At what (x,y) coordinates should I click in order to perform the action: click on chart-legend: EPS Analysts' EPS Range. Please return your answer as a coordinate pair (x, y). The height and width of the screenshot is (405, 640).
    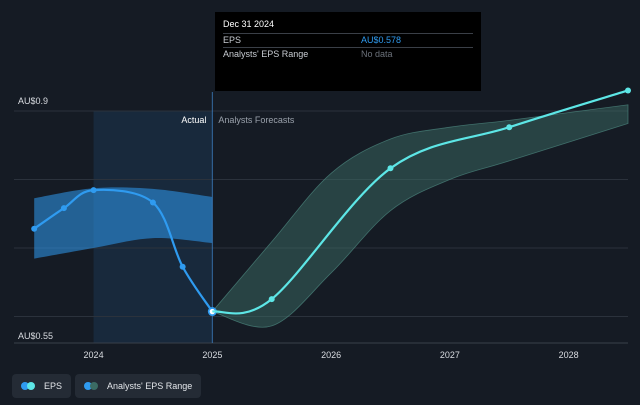
    Looking at the image, I should click on (107, 386).